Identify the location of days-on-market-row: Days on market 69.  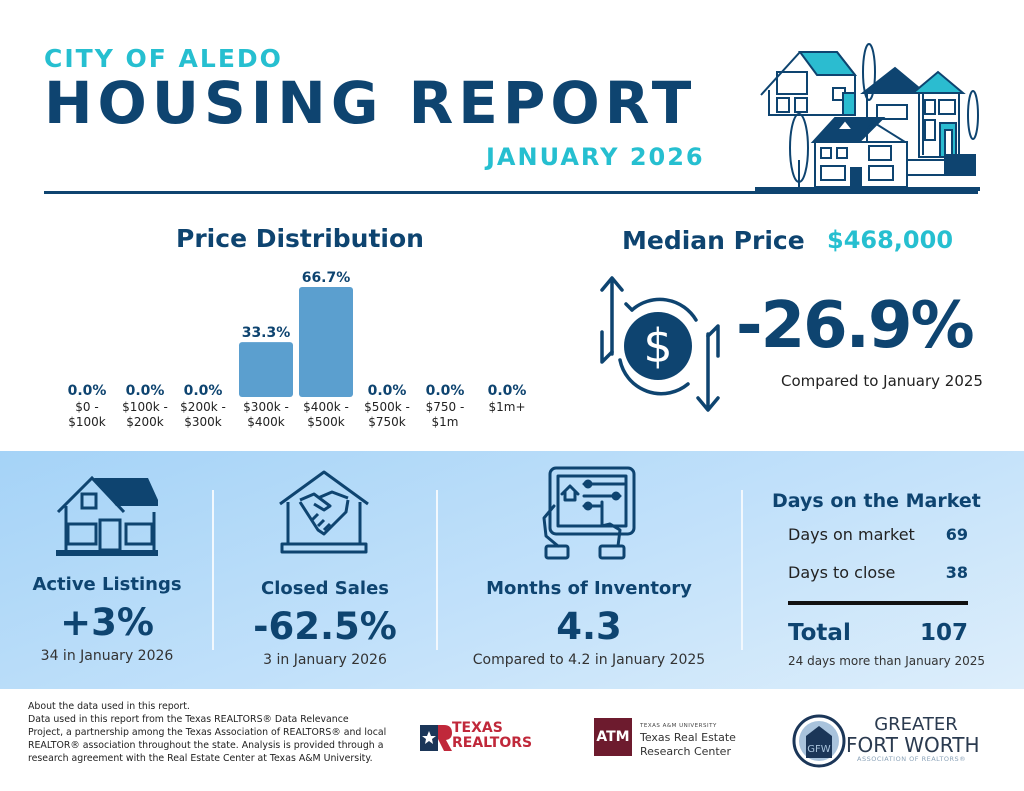
(878, 534).